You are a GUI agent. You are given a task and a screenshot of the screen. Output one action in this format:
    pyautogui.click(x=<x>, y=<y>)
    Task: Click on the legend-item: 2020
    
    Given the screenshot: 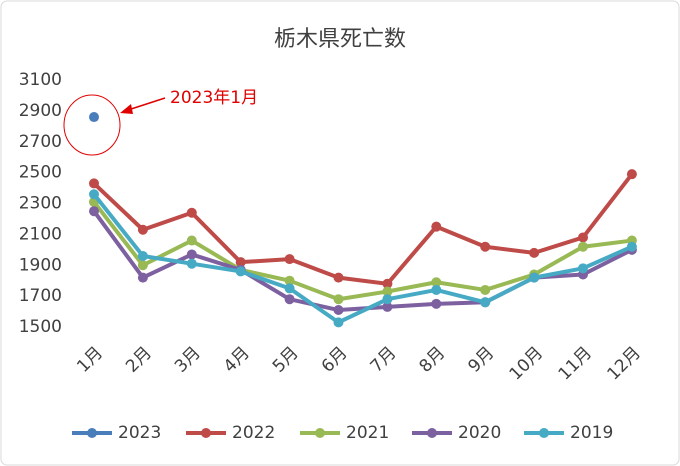 What is the action you would take?
    pyautogui.click(x=456, y=433)
    